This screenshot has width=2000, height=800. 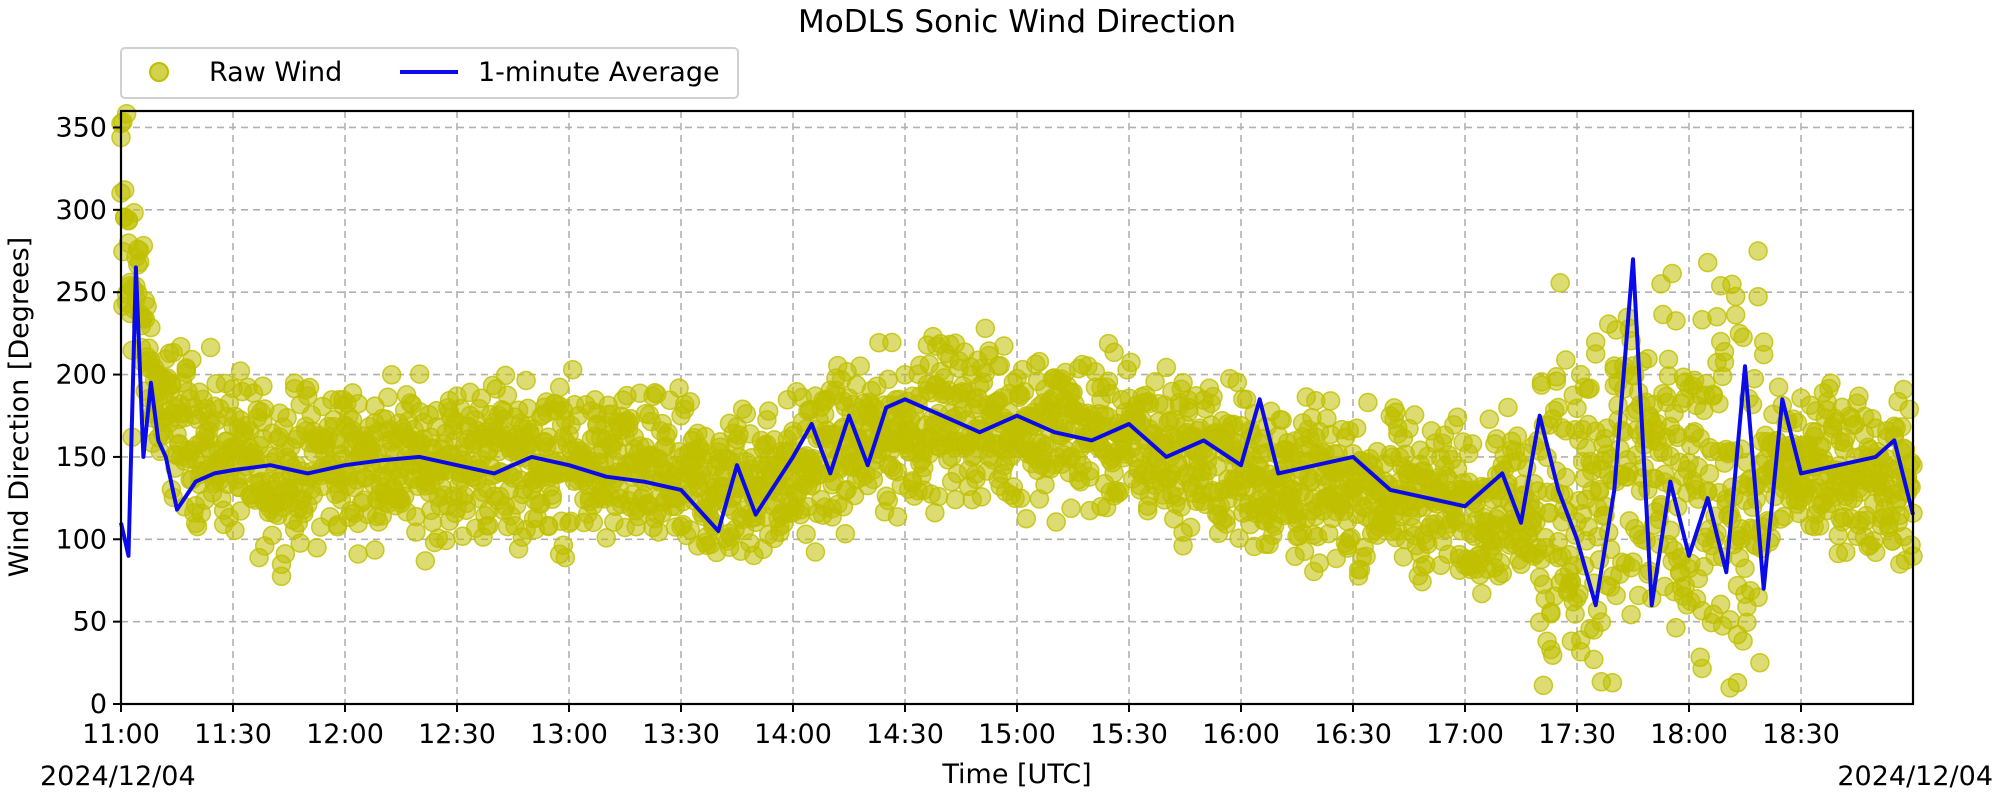 What do you see at coordinates (81, 127) in the screenshot?
I see `y-tick-label: 350` at bounding box center [81, 127].